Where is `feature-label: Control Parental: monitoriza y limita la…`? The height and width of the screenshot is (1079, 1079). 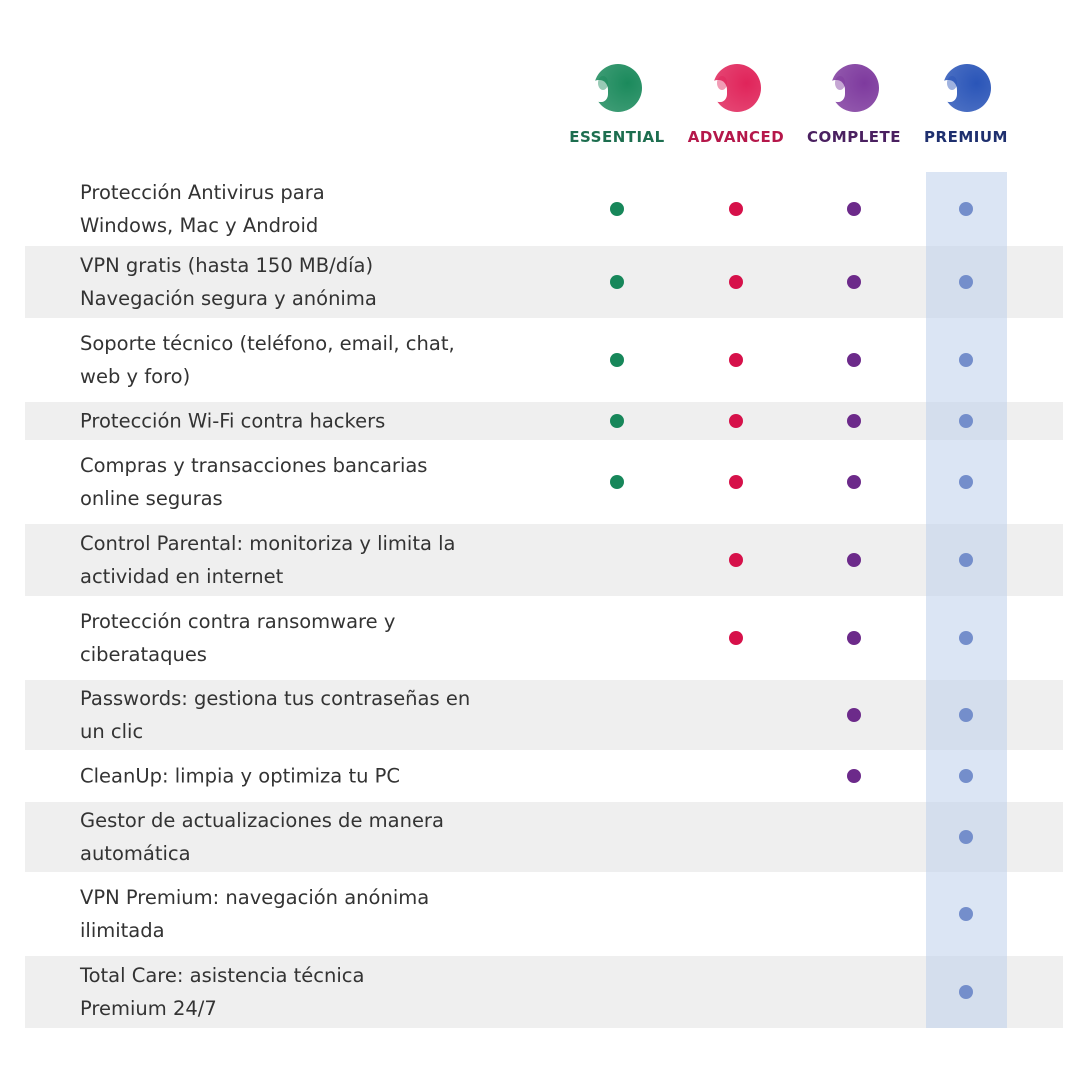
feature-label: Control Parental: monitoriza y limita la… is located at coordinates (300, 560).